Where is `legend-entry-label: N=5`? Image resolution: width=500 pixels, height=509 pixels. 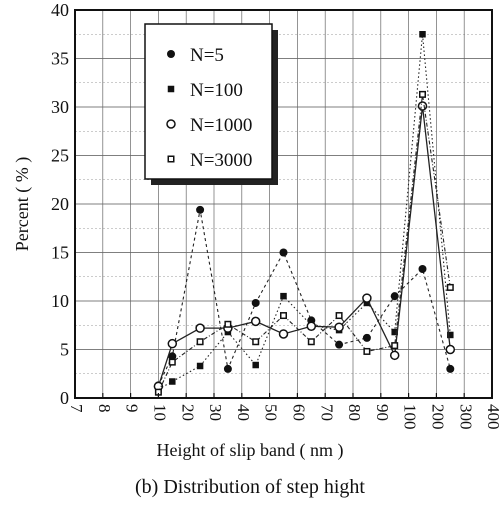
legend-entry-label: N=5 is located at coordinates (207, 55).